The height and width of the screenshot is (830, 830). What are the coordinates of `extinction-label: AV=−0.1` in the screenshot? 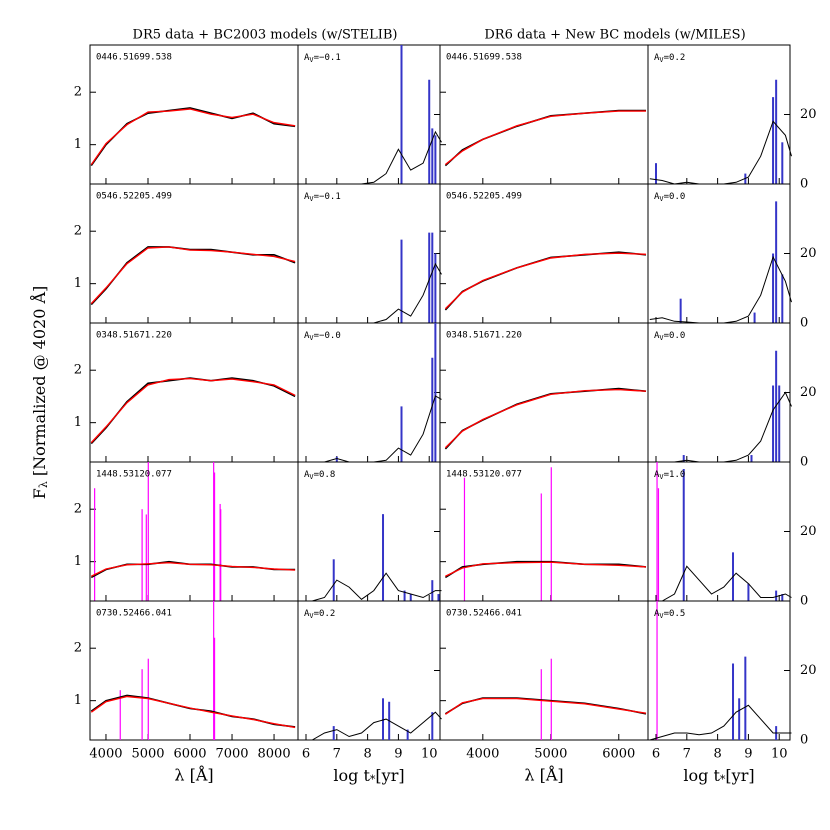 It's located at (322, 59).